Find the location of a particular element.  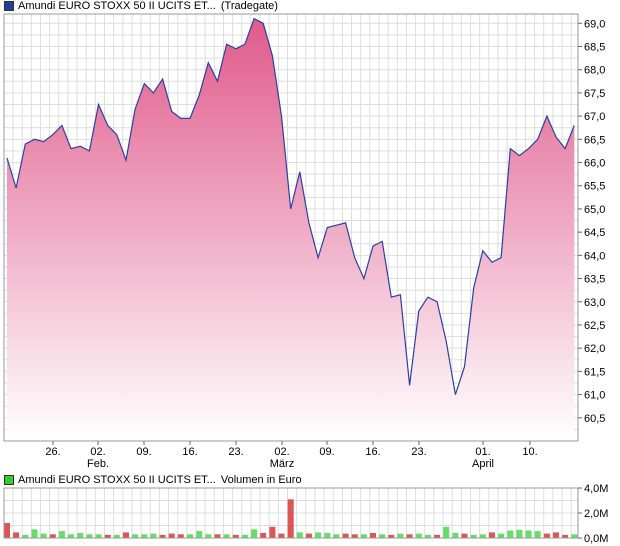

price-x-tick-label: 01. is located at coordinates (482, 452).